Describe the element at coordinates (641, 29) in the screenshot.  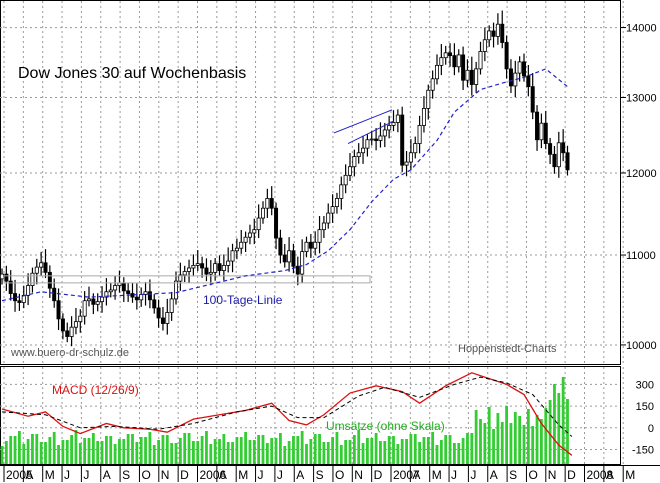
I see `price-y-tick-label: 14000` at that location.